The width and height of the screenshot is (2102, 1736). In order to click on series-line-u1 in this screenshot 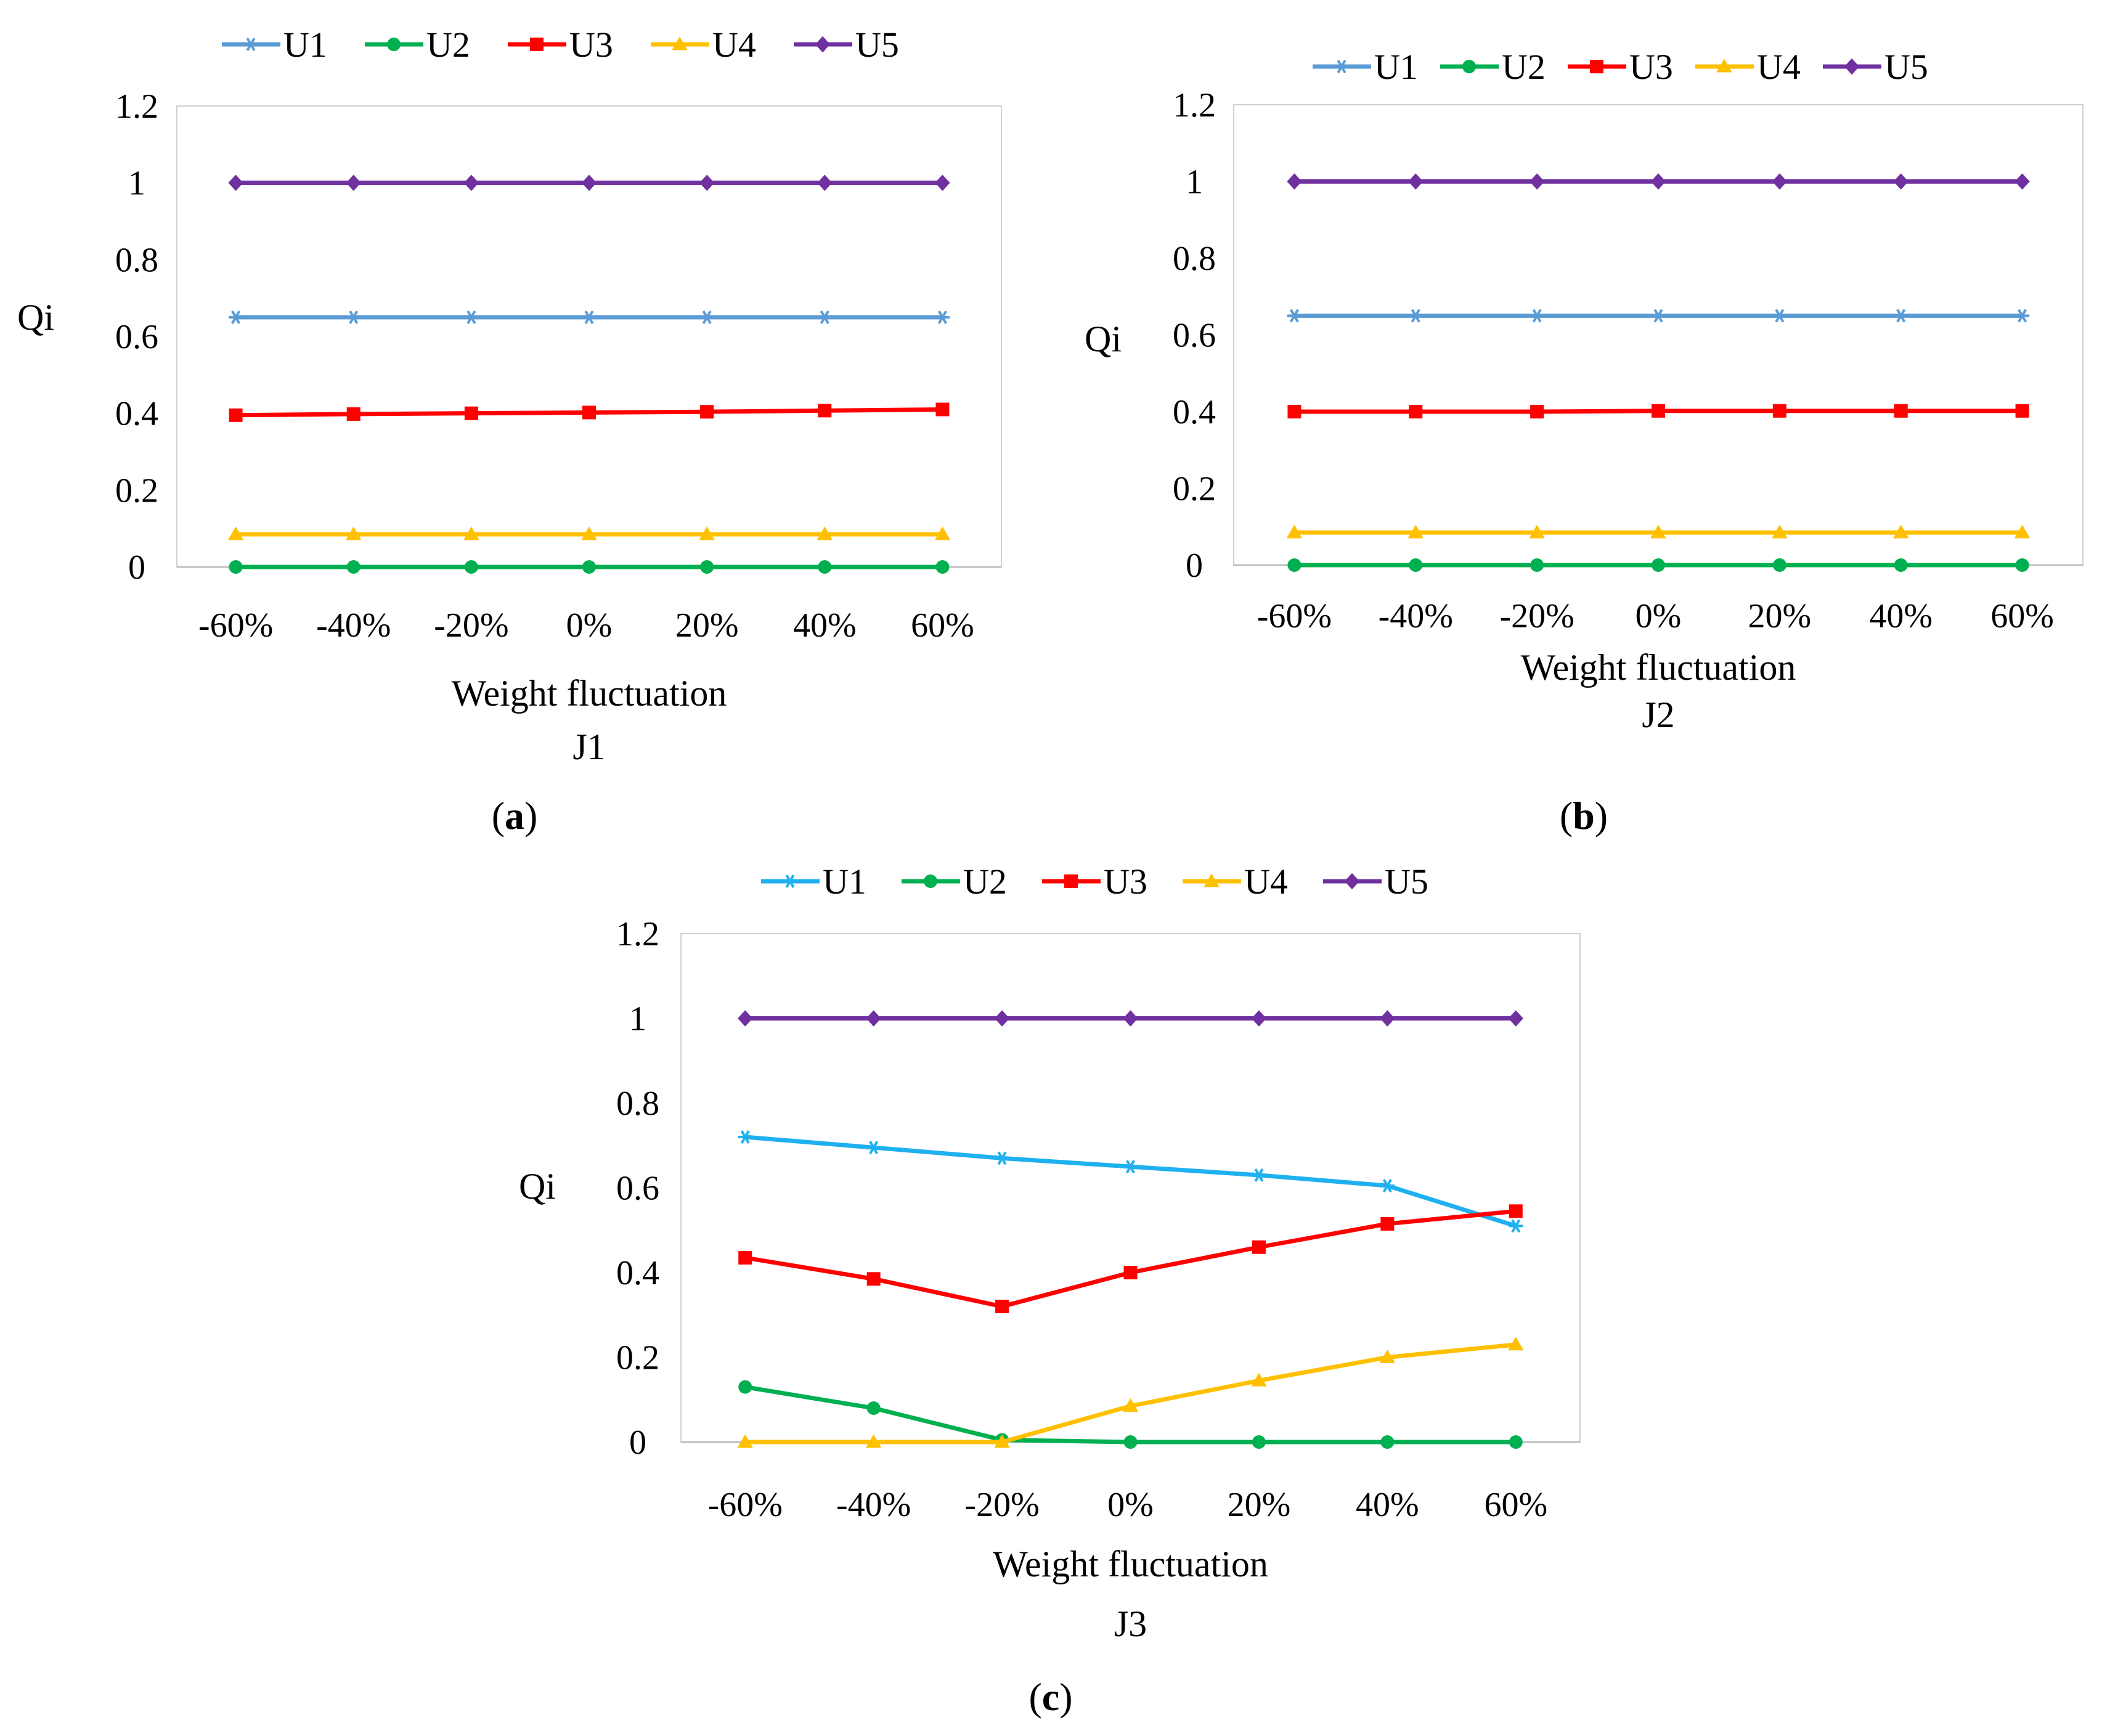, I will do `click(1130, 1182)`.